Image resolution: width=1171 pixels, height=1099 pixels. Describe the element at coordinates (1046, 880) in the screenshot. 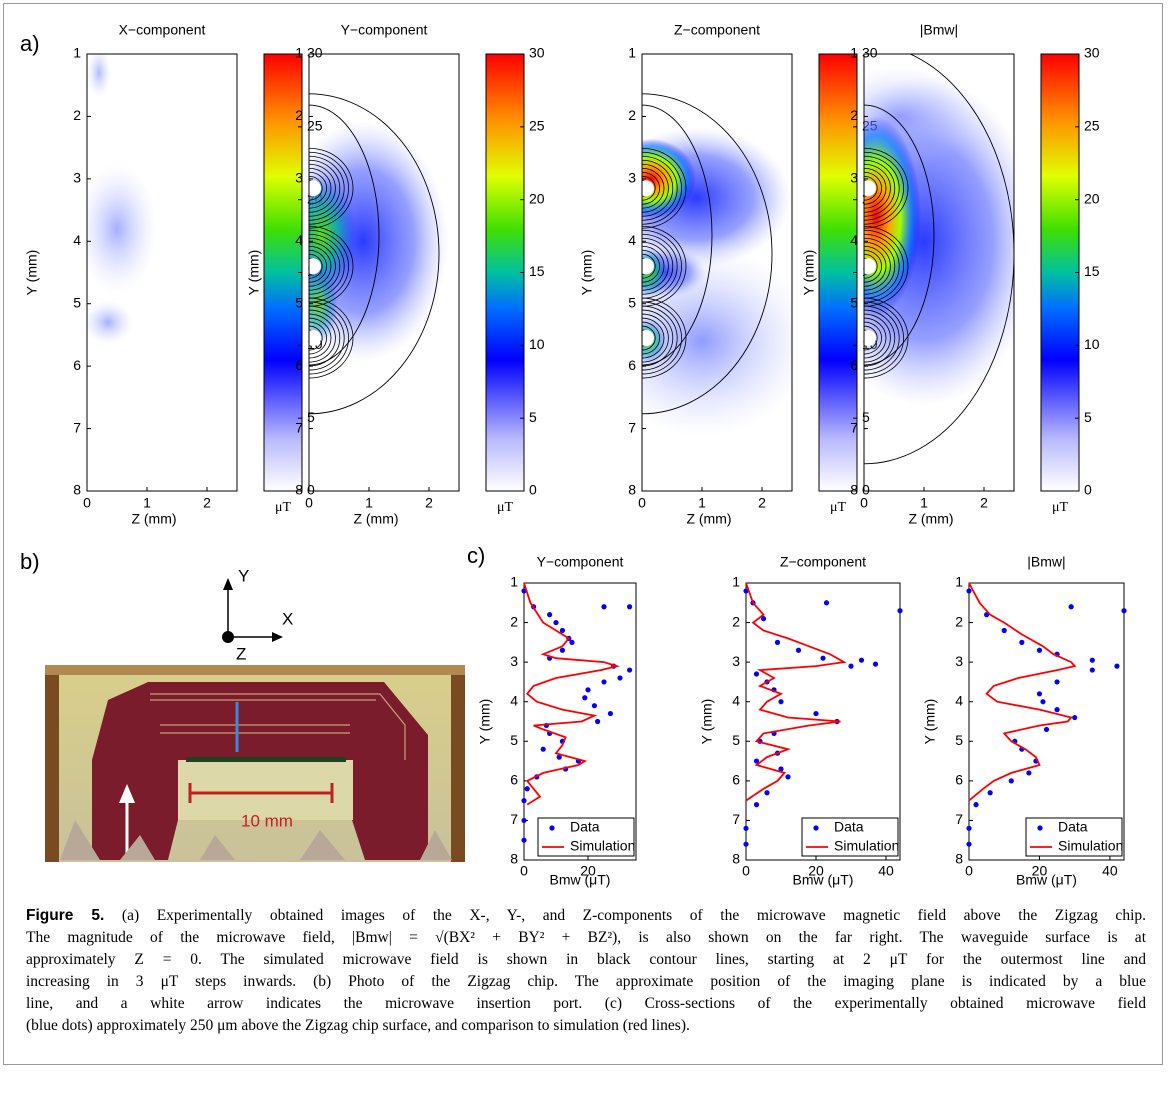

I see `x-axis-label: Bmw (μT)` at that location.